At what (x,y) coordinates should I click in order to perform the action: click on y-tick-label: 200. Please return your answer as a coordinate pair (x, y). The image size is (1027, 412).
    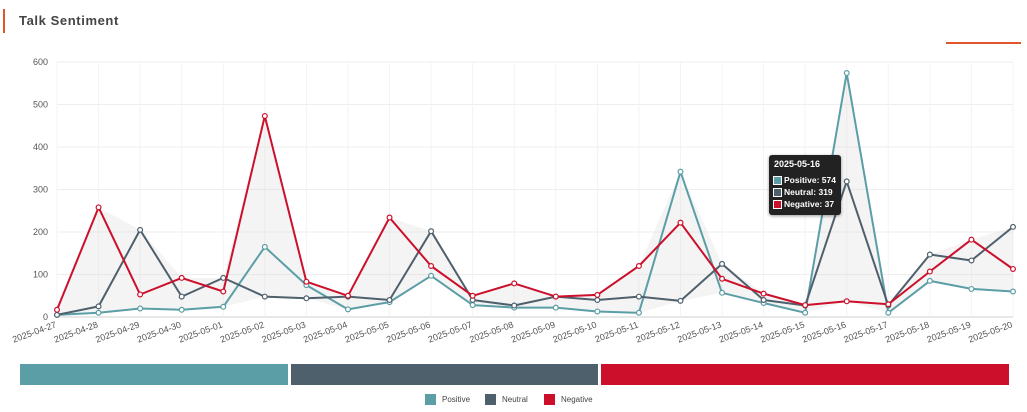
    Looking at the image, I should click on (40, 232).